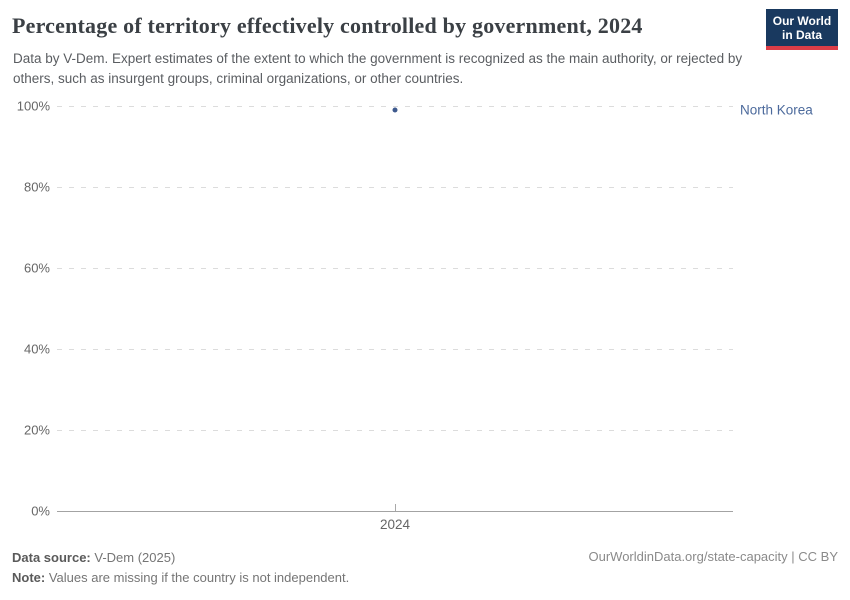 The width and height of the screenshot is (850, 600). I want to click on note-label: Note:, so click(29, 577).